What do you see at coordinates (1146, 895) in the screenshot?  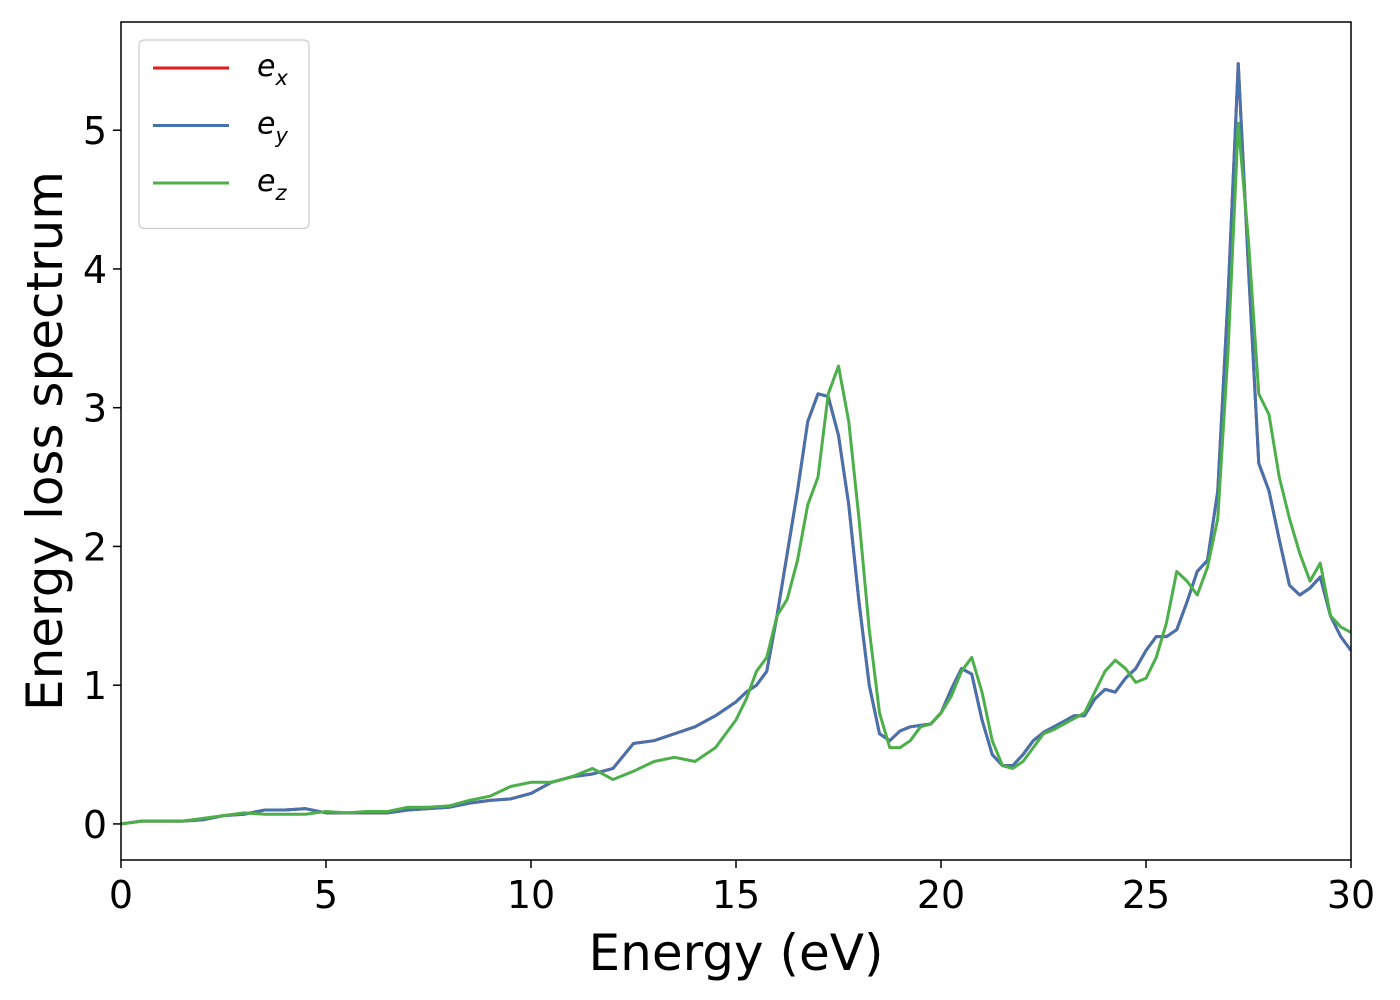 I see `x-tick-label: 25` at bounding box center [1146, 895].